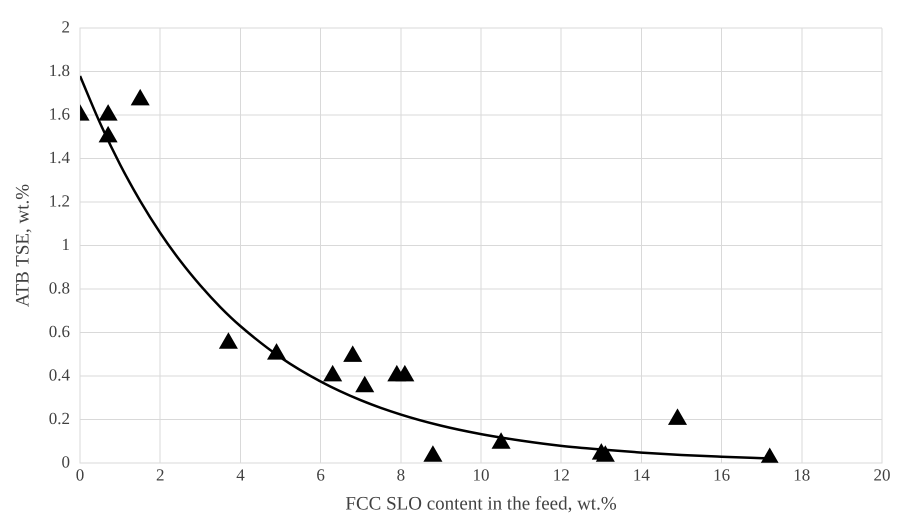 This screenshot has width=905, height=528. What do you see at coordinates (320, 474) in the screenshot?
I see `x-tick-label: 6` at bounding box center [320, 474].